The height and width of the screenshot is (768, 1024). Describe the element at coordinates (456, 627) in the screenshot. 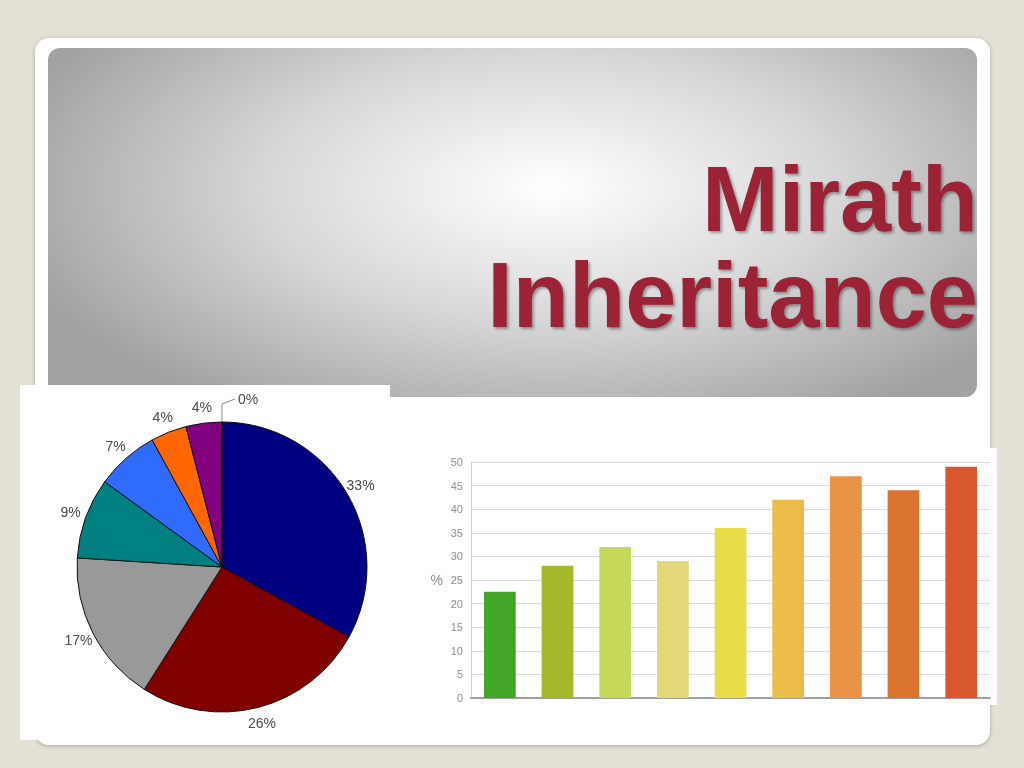

I see `y-tick-label: 15` at that location.